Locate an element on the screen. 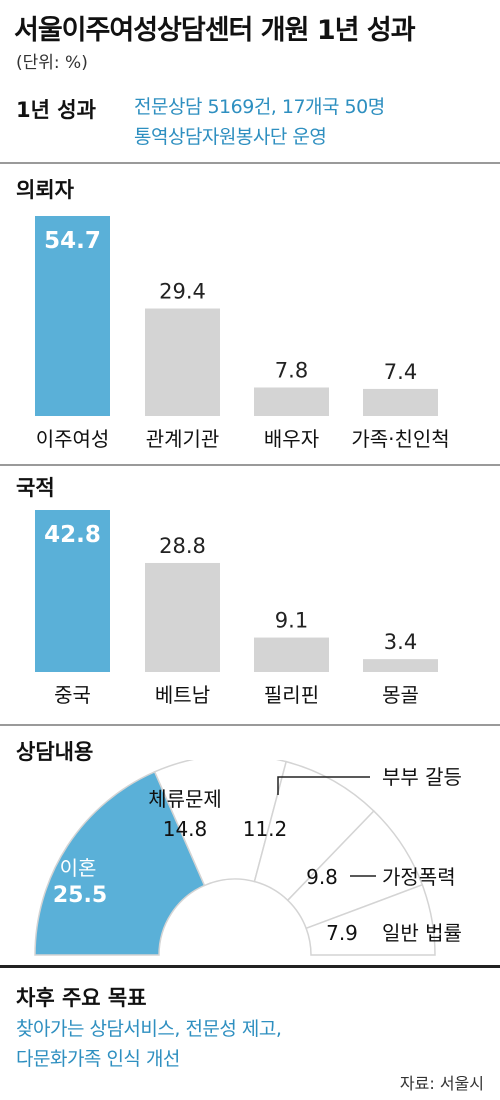 The width and height of the screenshot is (500, 1100). pie-category-label: 이혼 is located at coordinates (78, 868).